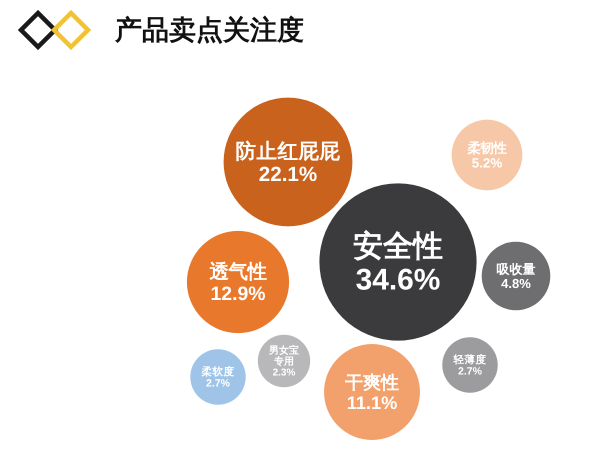  I want to click on data-label: 34.6%, so click(398, 279).